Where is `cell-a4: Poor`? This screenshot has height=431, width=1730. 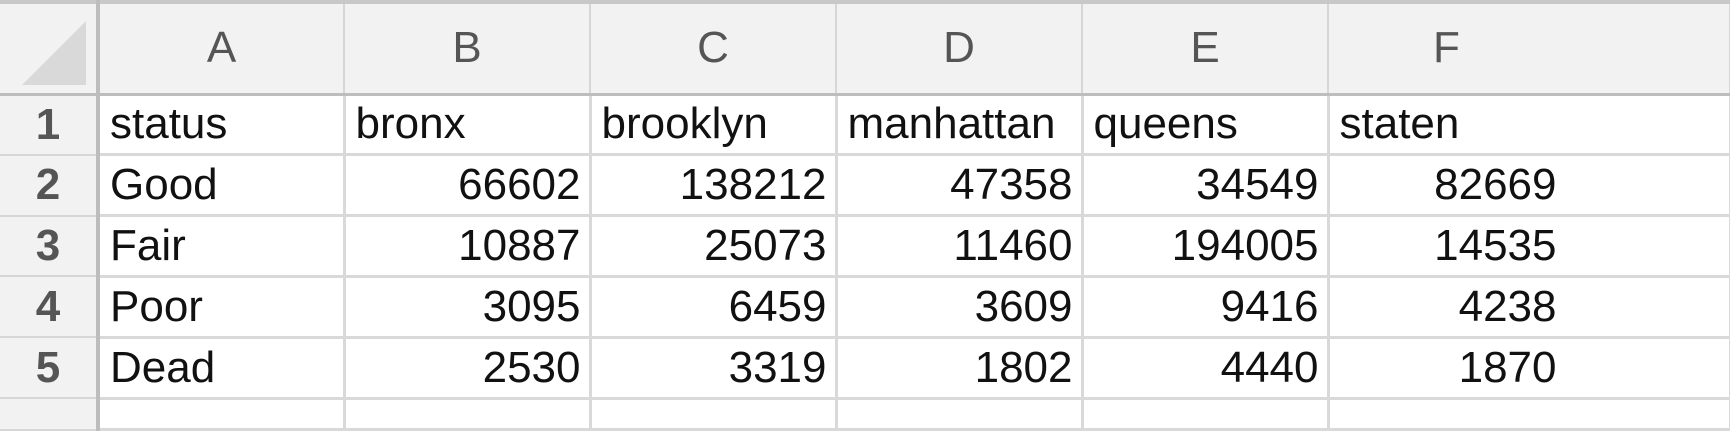
cell-a4: Poor is located at coordinates (222, 307).